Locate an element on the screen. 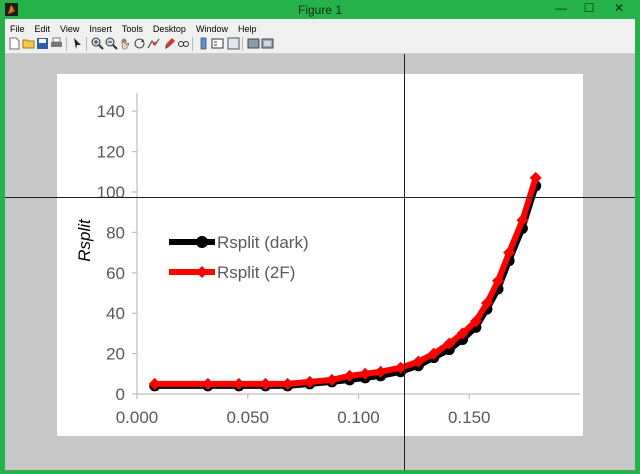 This screenshot has width=640, height=474. x-tick-label: 0.000 is located at coordinates (137, 417).